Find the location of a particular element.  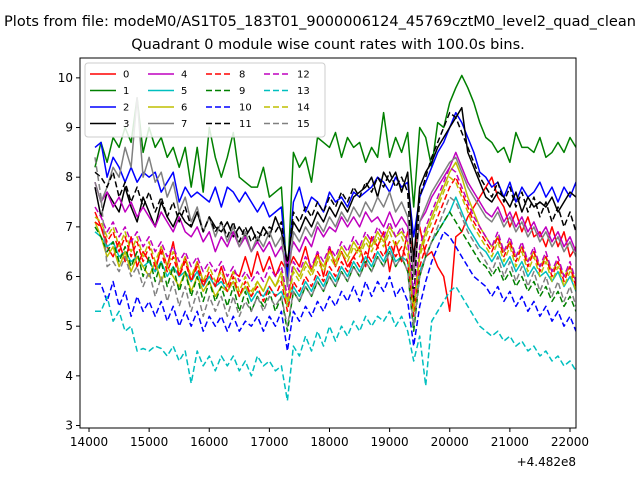

y-tick-label: 9 is located at coordinates (69, 128).